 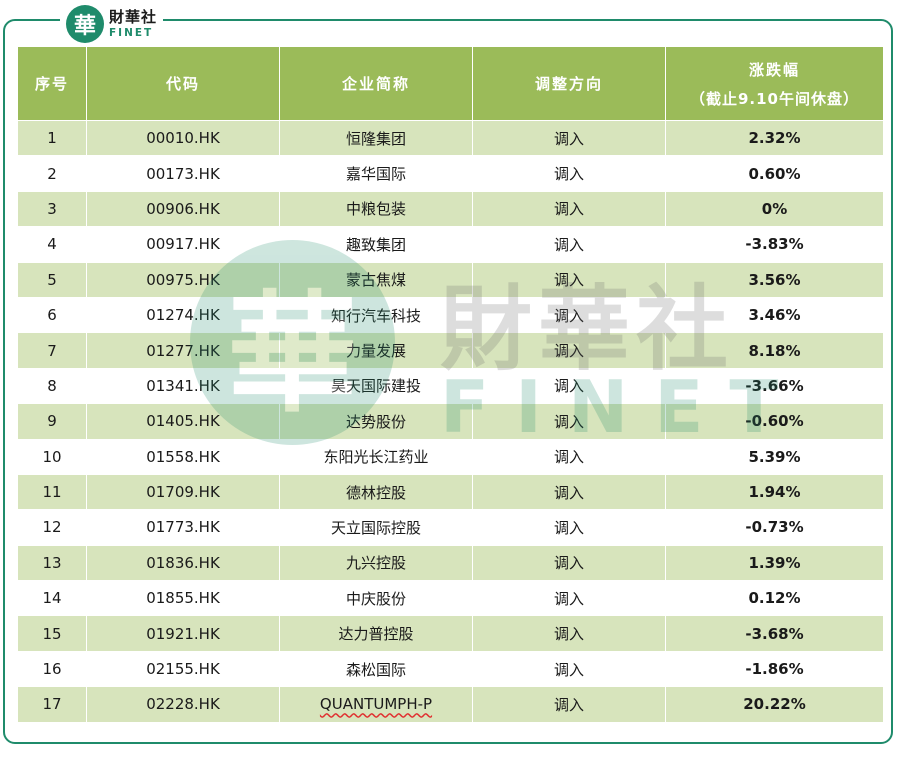 I want to click on cell-no: 14, so click(x=52, y=598).